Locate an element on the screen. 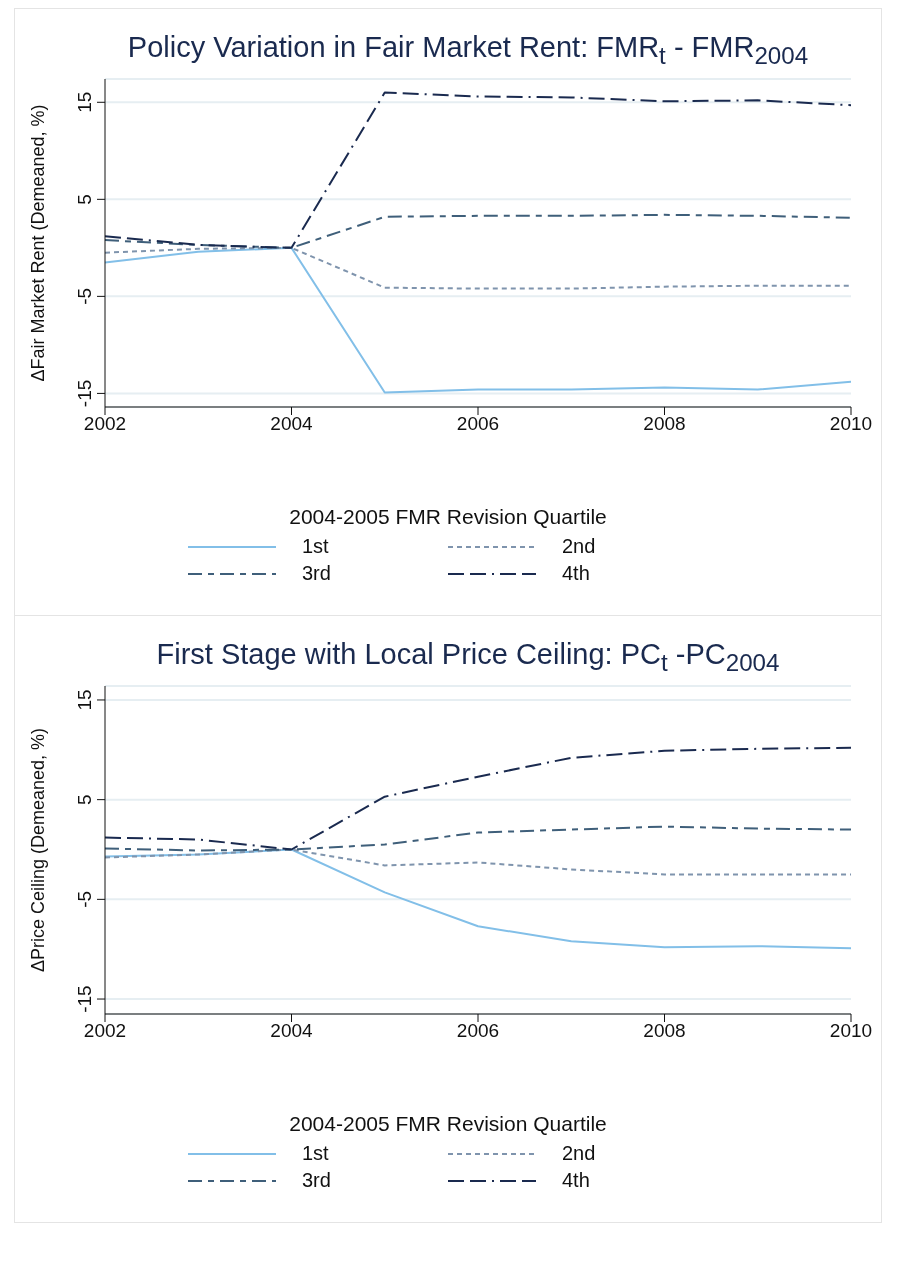  chart-title: First Stage with Local Price Ceiling: PC$_{t}$ -PC$_{2004}$ is located at coordinates (468, 657).